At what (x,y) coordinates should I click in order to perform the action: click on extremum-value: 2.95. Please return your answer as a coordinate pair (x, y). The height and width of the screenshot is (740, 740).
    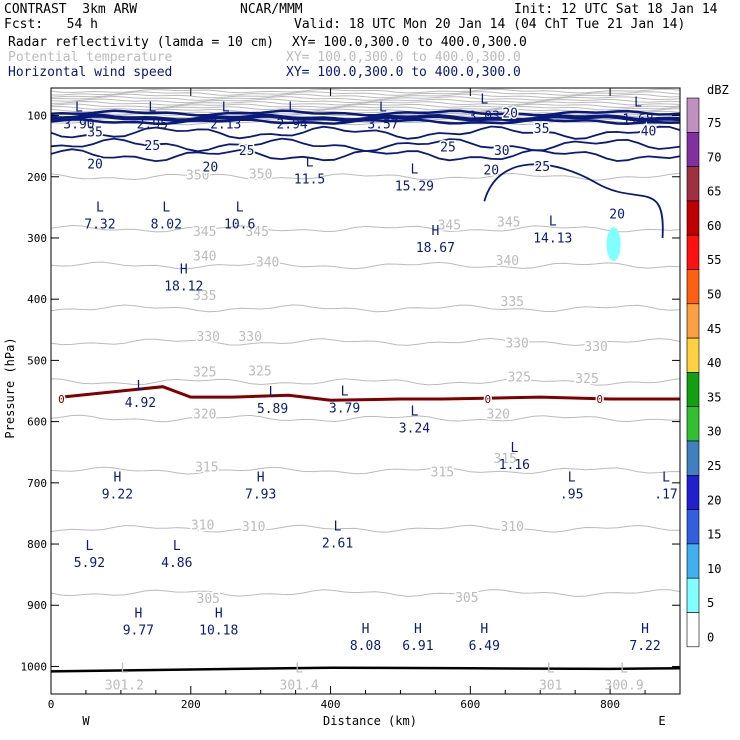
    Looking at the image, I should click on (152, 124).